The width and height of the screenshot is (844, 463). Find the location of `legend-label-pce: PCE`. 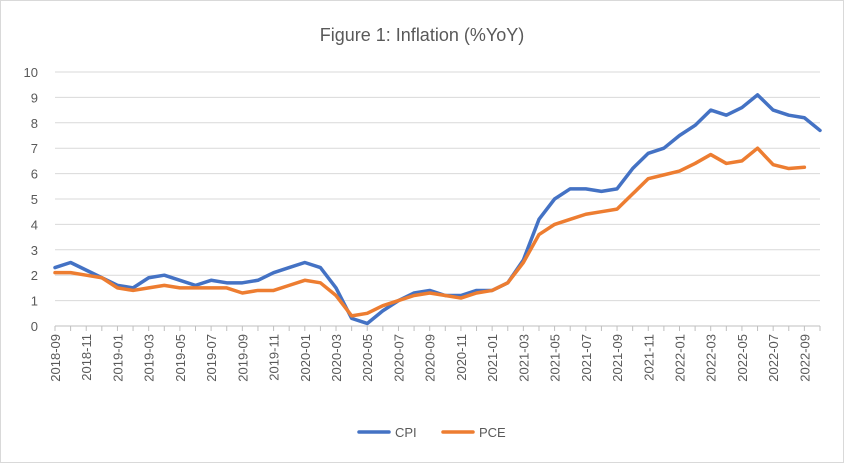

legend-label-pce: PCE is located at coordinates (492, 432).